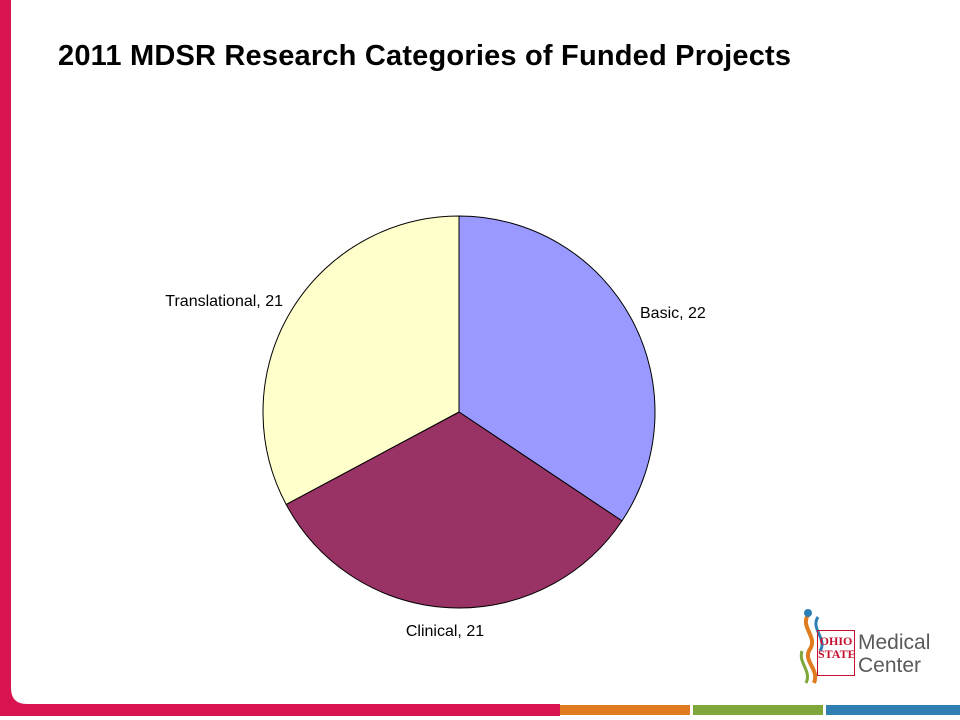  I want to click on logo-line-medical: Medical, so click(894, 642).